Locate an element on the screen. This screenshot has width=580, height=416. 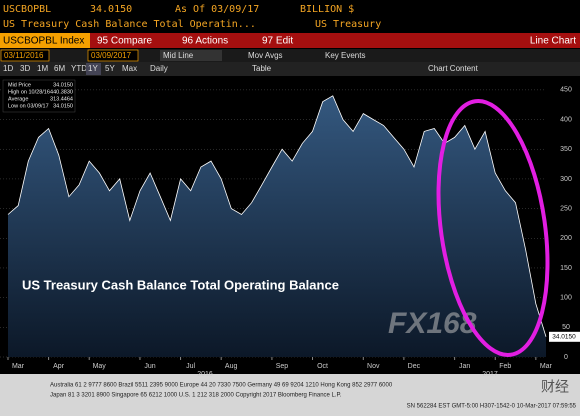
price: 34.0150 is located at coordinates (111, 9).